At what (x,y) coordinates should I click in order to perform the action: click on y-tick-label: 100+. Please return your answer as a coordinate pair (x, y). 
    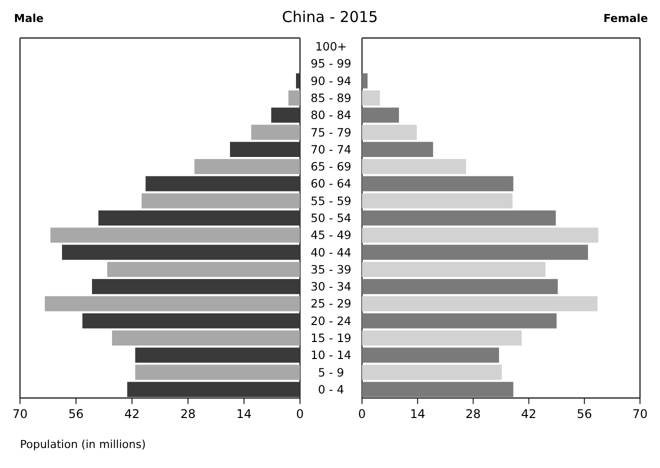
    Looking at the image, I should click on (331, 47).